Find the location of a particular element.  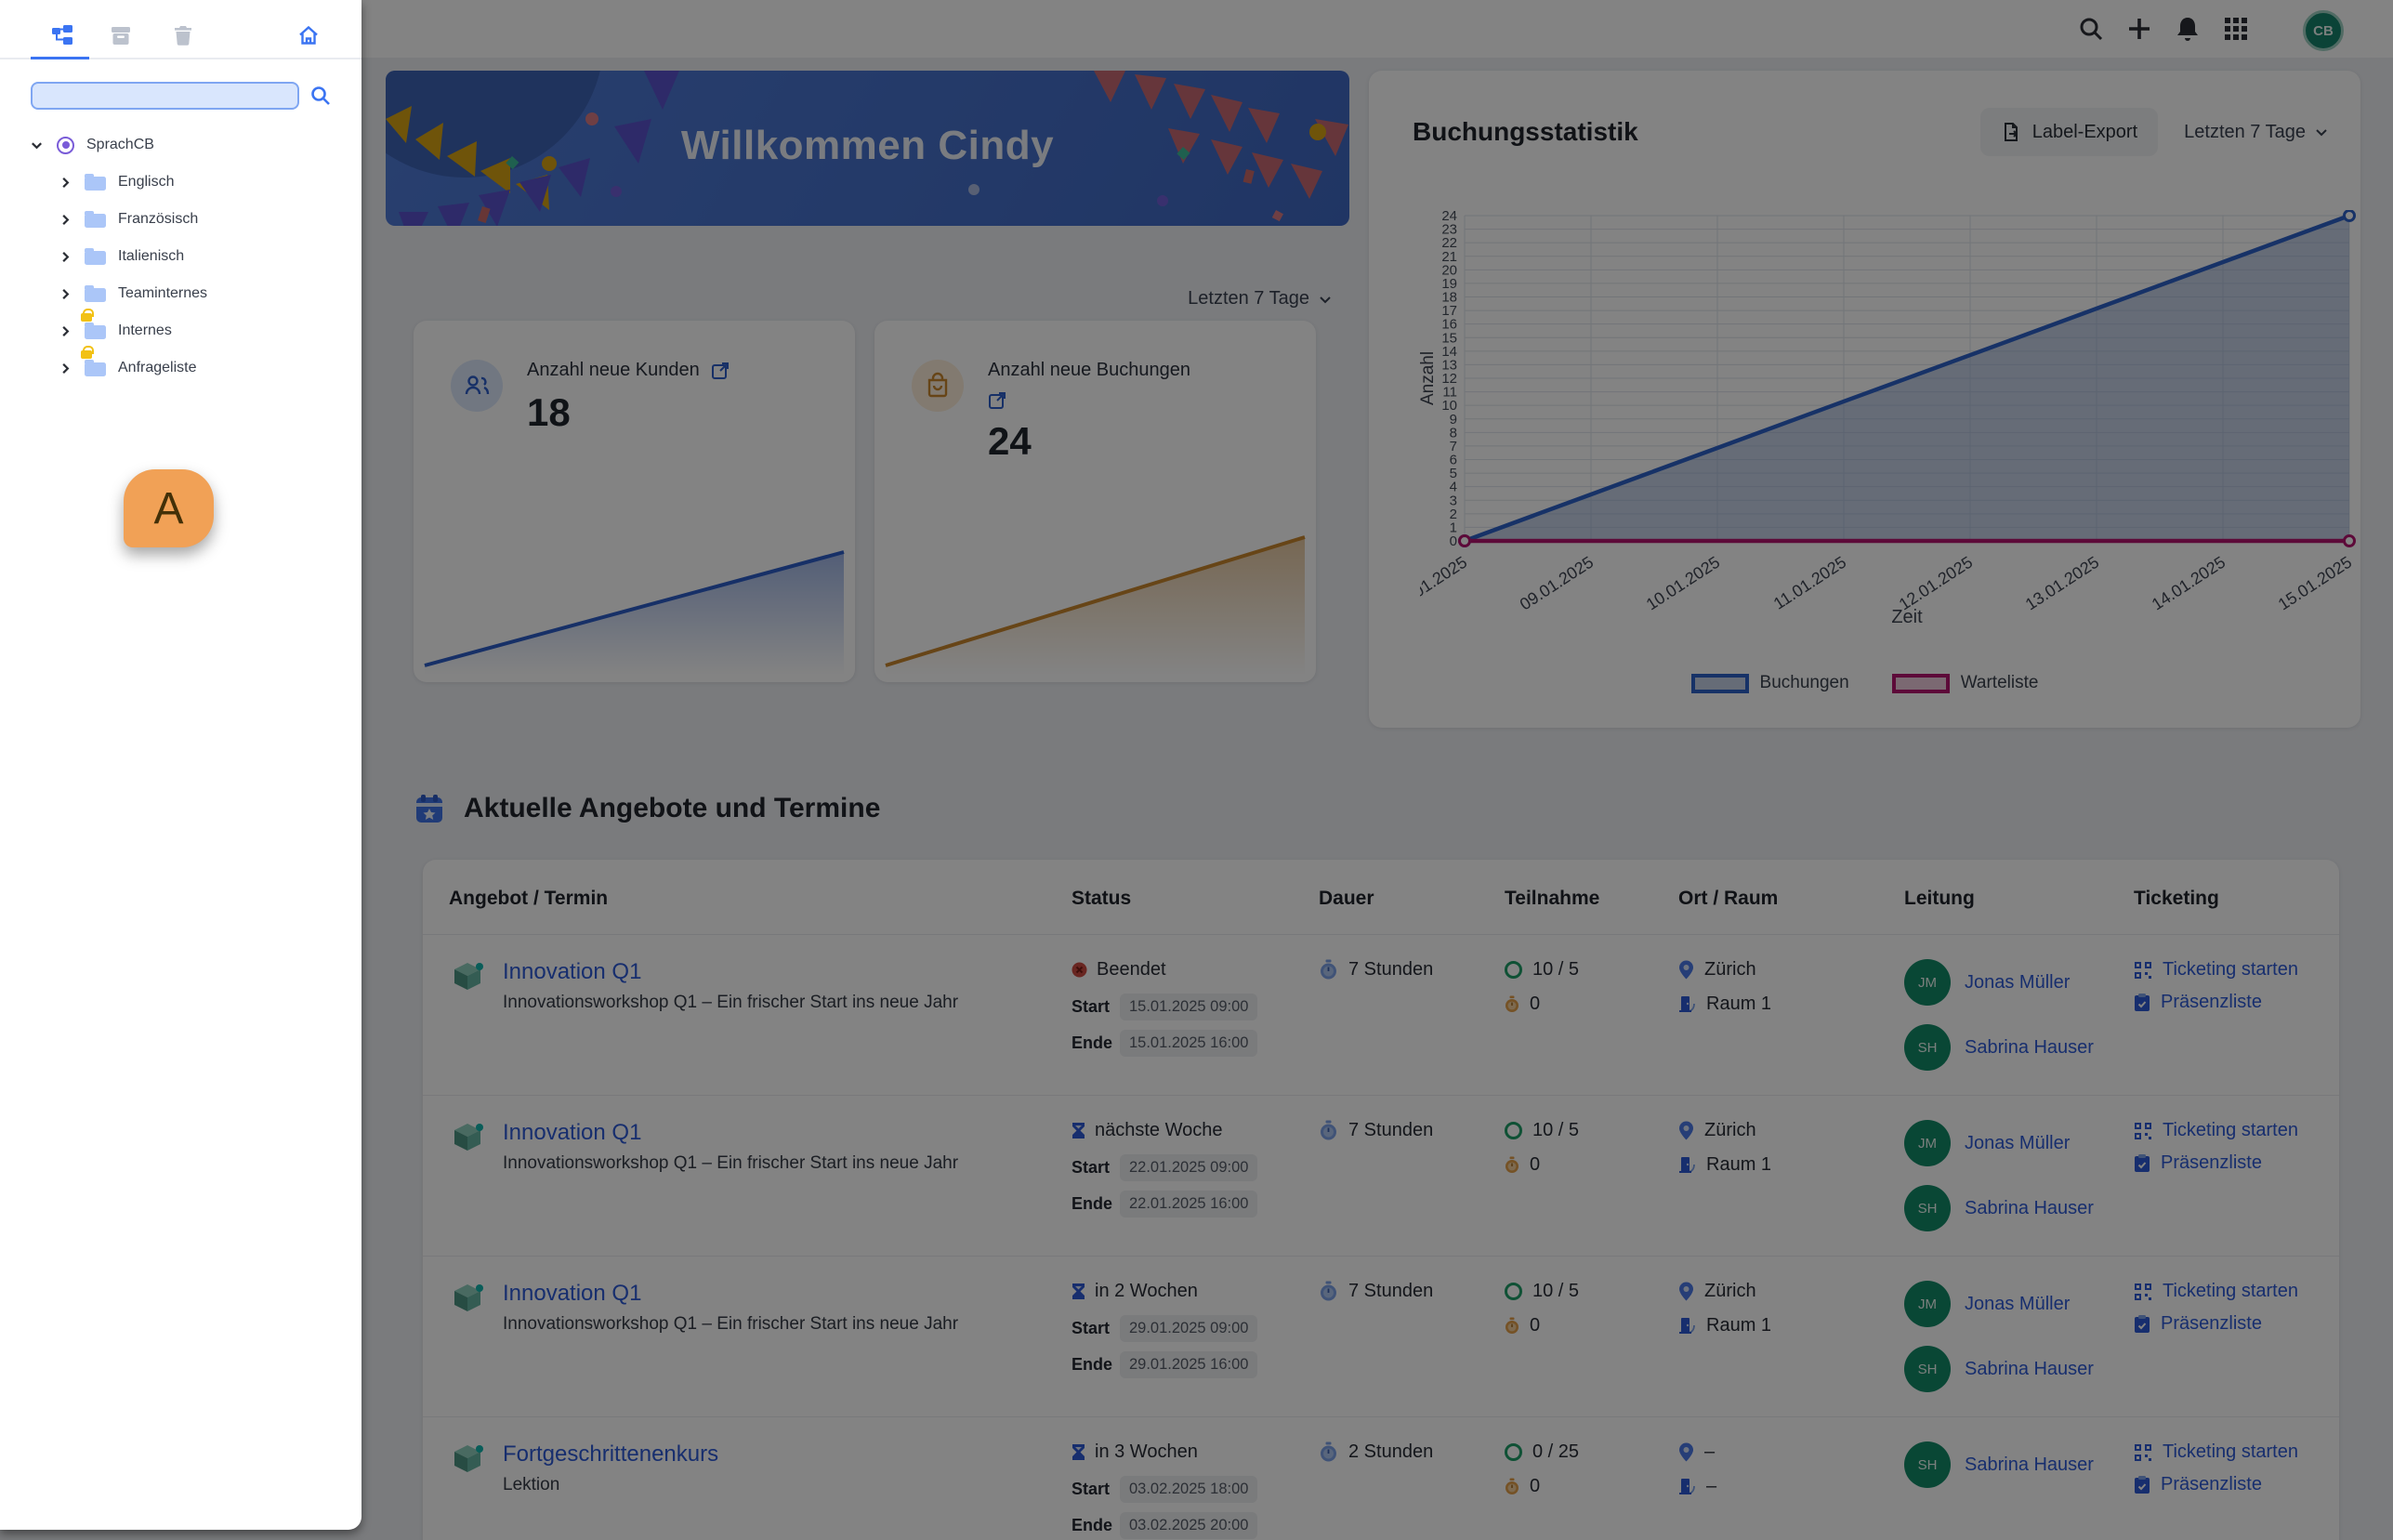

svg-text: Anzahl is located at coordinates (1429, 378).